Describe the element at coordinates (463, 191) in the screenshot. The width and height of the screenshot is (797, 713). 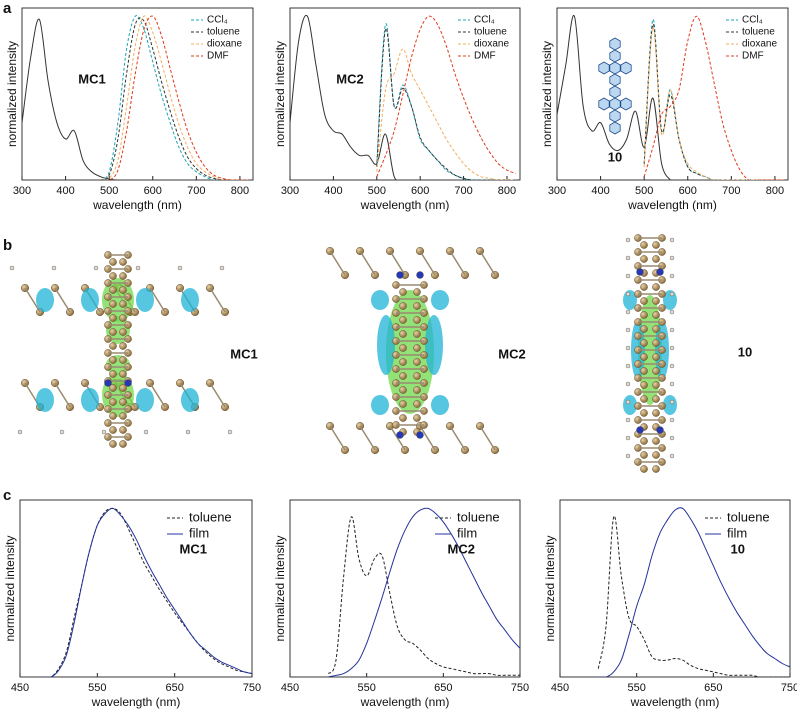
I see `x-tick-label: 700` at that location.